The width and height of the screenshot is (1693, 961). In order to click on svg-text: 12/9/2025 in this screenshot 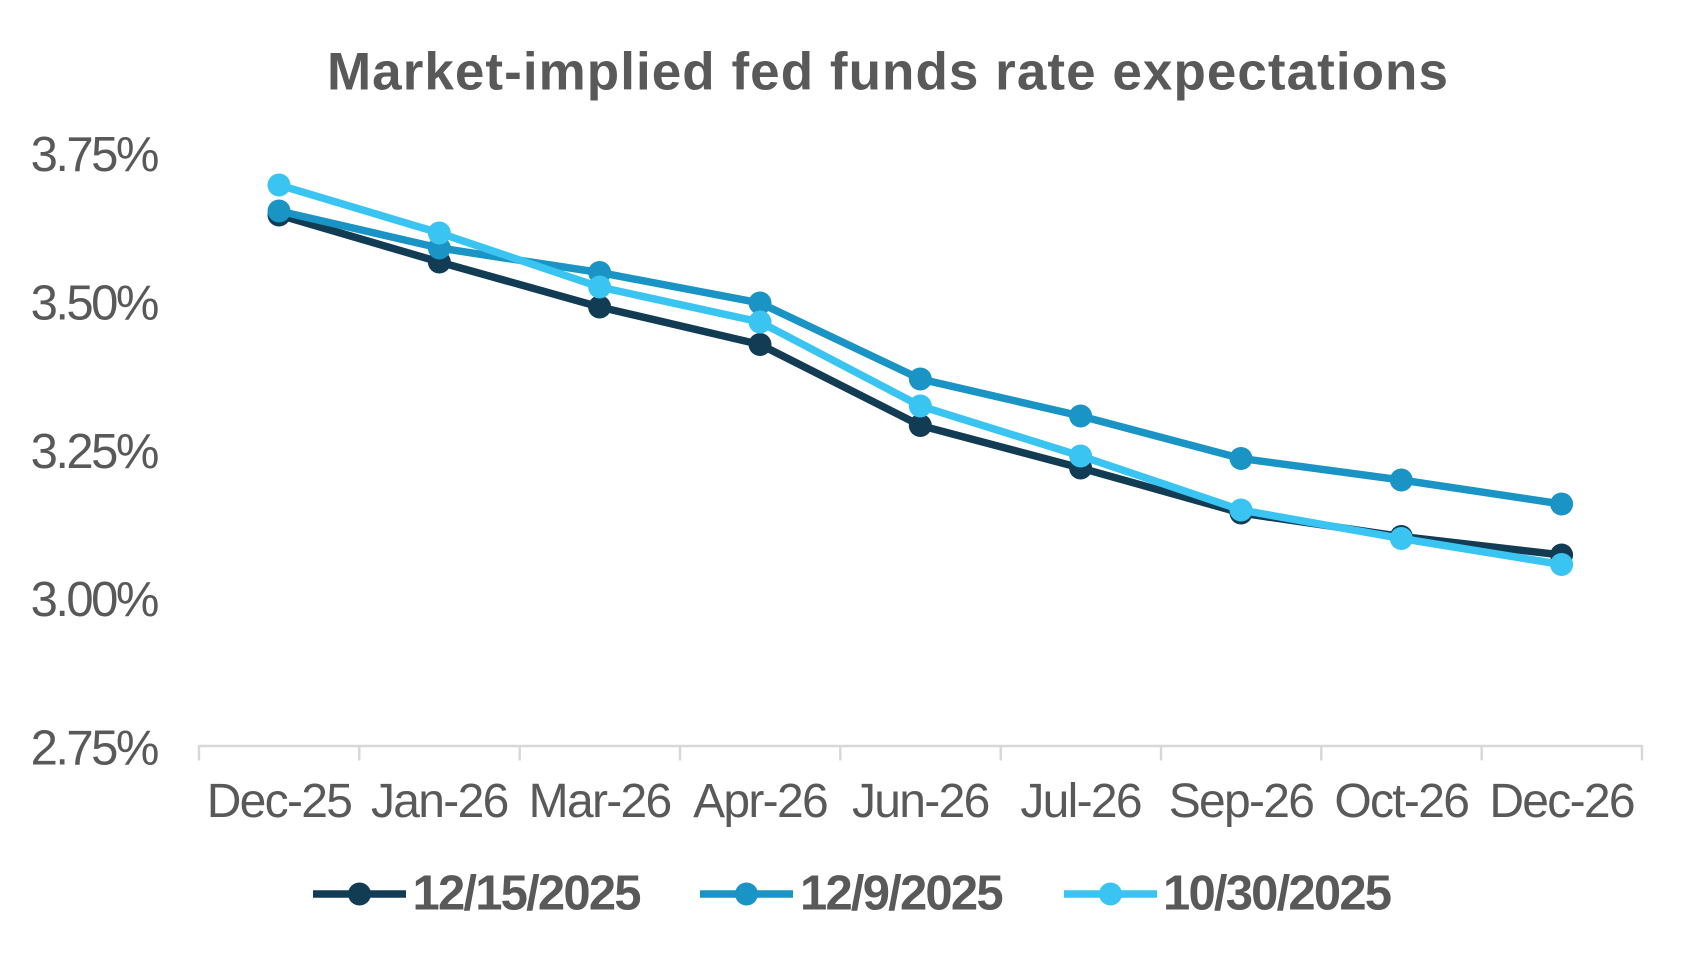, I will do `click(901, 894)`.